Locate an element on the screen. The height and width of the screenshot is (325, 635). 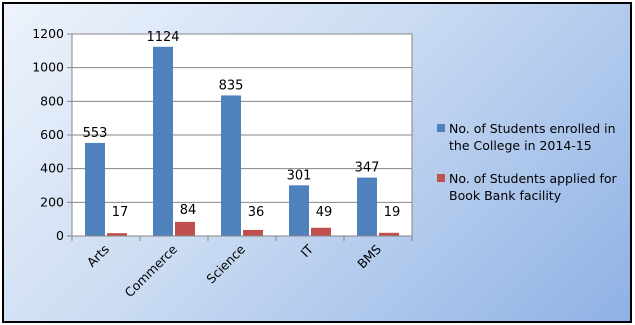
y-tick-label: 800 is located at coordinates (52, 100).